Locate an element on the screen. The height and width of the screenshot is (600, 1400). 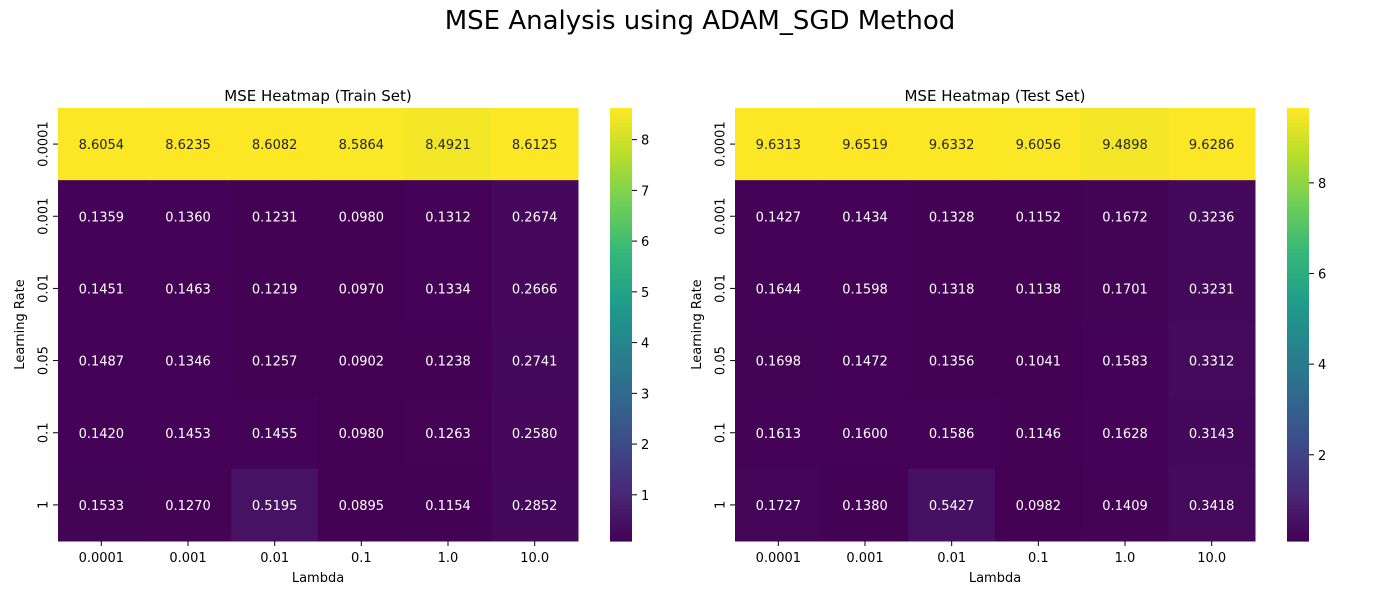
cell-value-label: 0.1600 is located at coordinates (865, 434).